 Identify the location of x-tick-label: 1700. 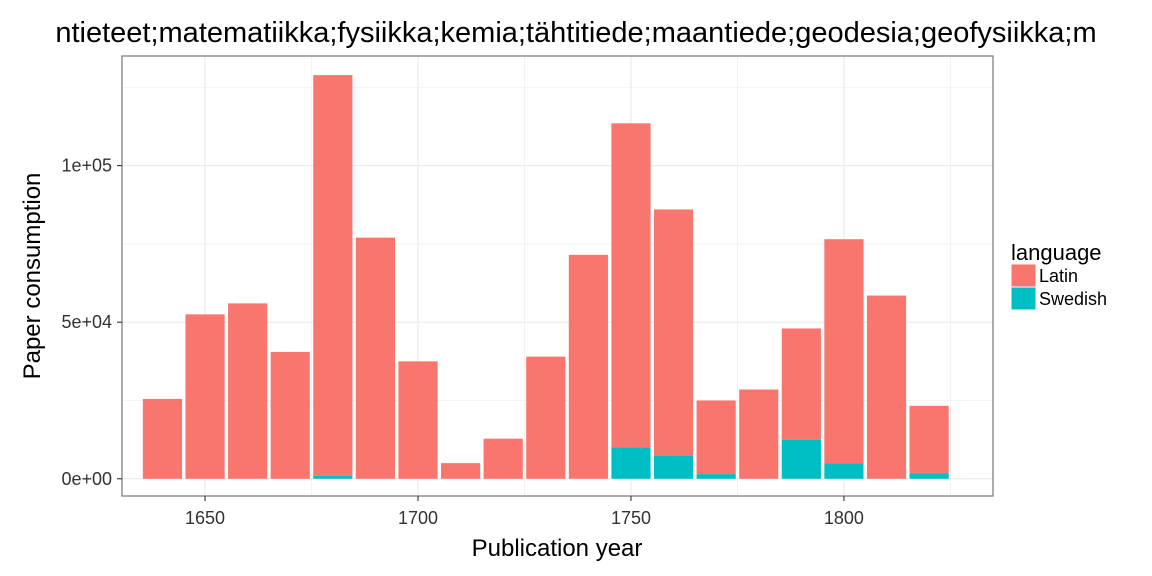
(418, 518).